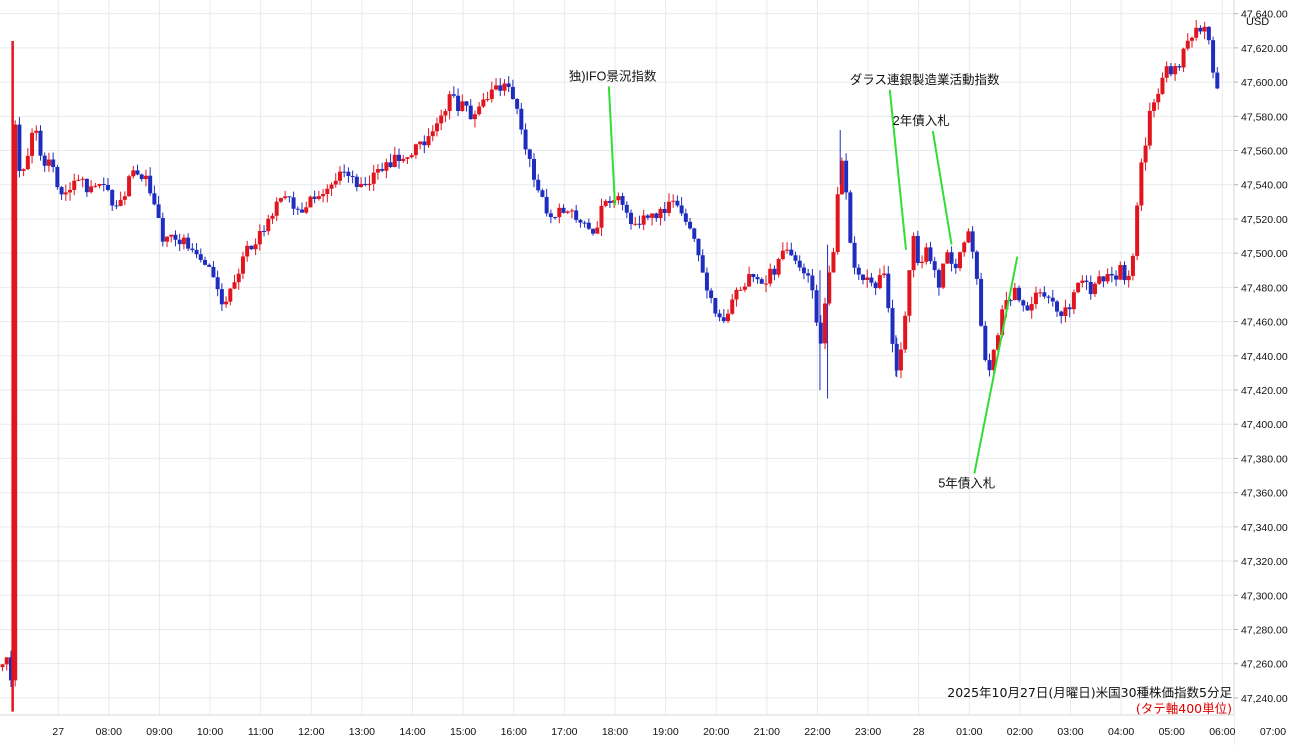  What do you see at coordinates (1264, 323) in the screenshot?
I see `y-tick-label: 47,460.00` at bounding box center [1264, 323].